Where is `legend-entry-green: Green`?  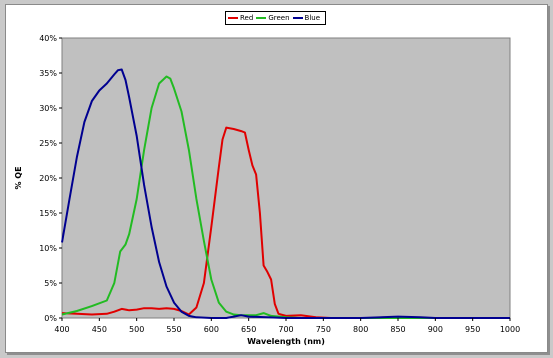 legend-entry-green: Green is located at coordinates (273, 18).